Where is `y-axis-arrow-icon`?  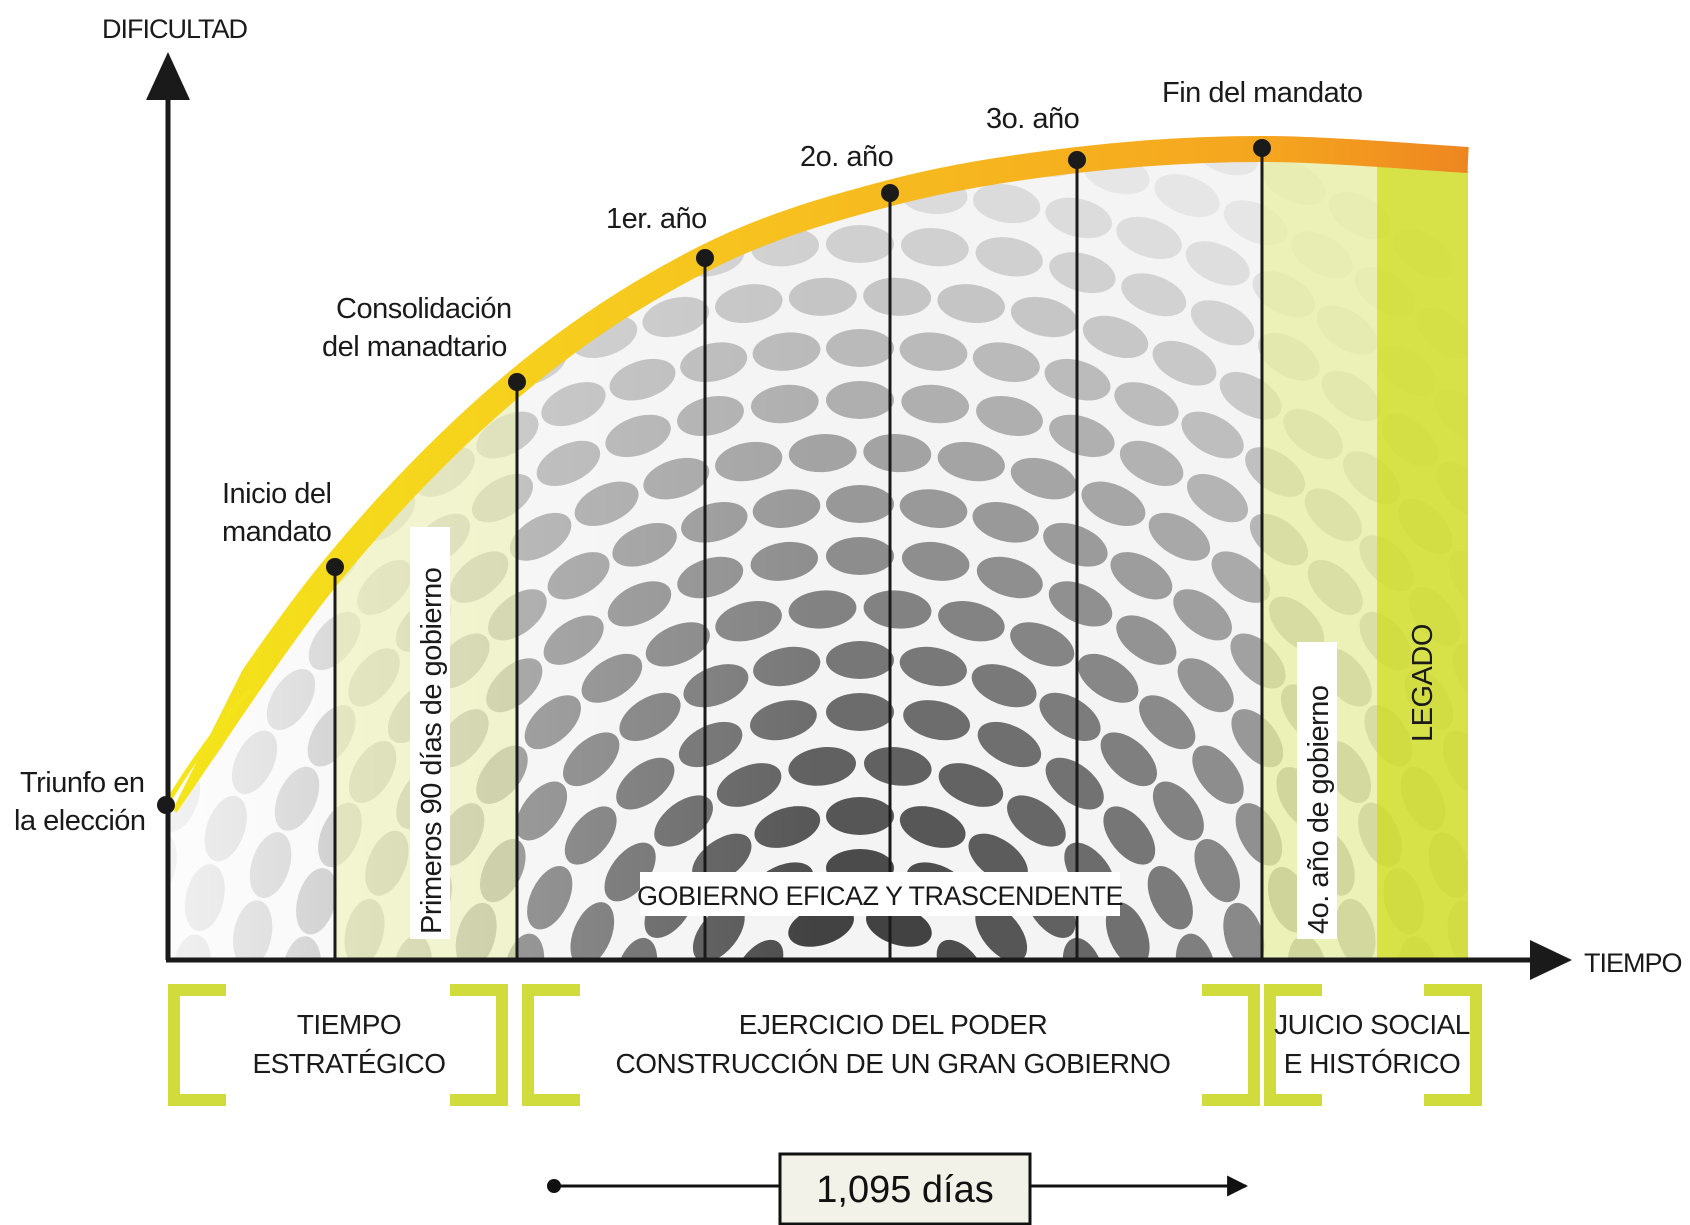 y-axis-arrow-icon is located at coordinates (168, 76).